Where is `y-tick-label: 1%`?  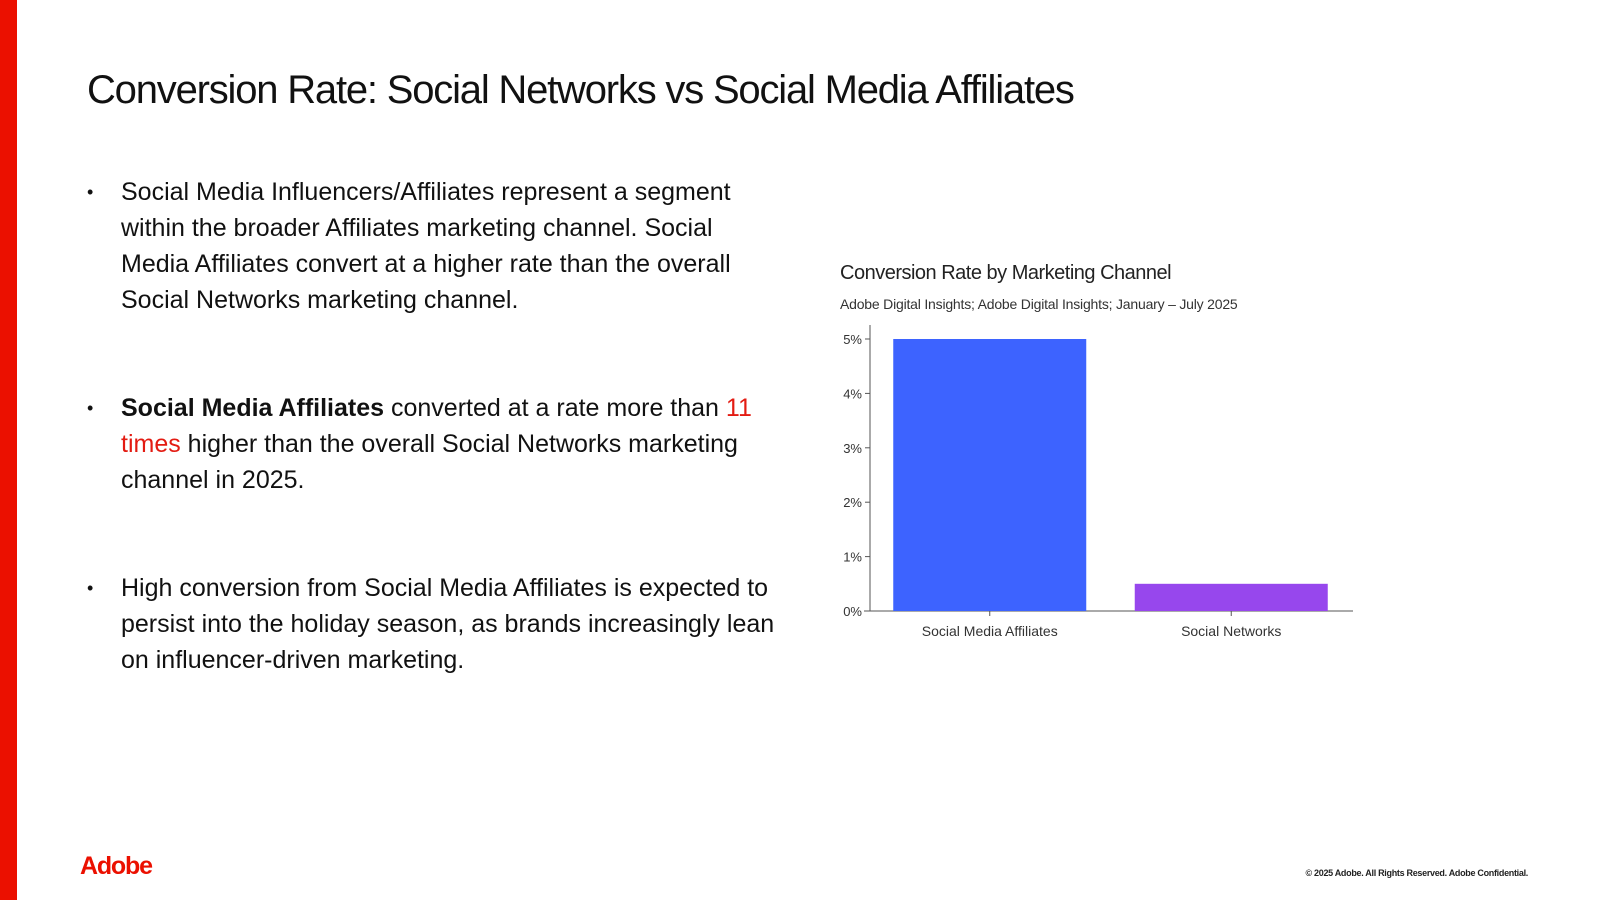
y-tick-label: 1% is located at coordinates (852, 557).